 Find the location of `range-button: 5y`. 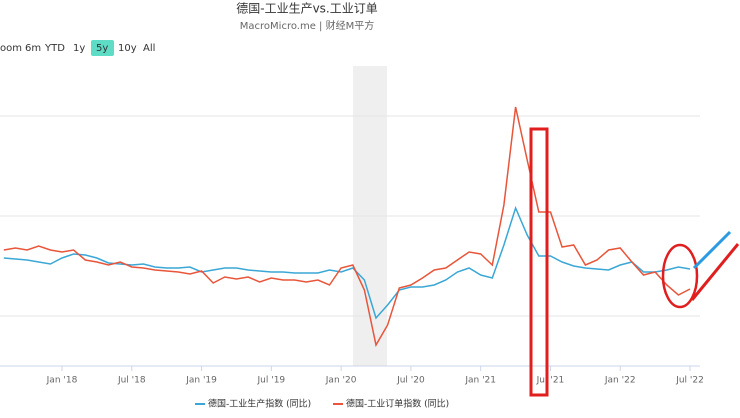

range-button: 5y is located at coordinates (102, 48).